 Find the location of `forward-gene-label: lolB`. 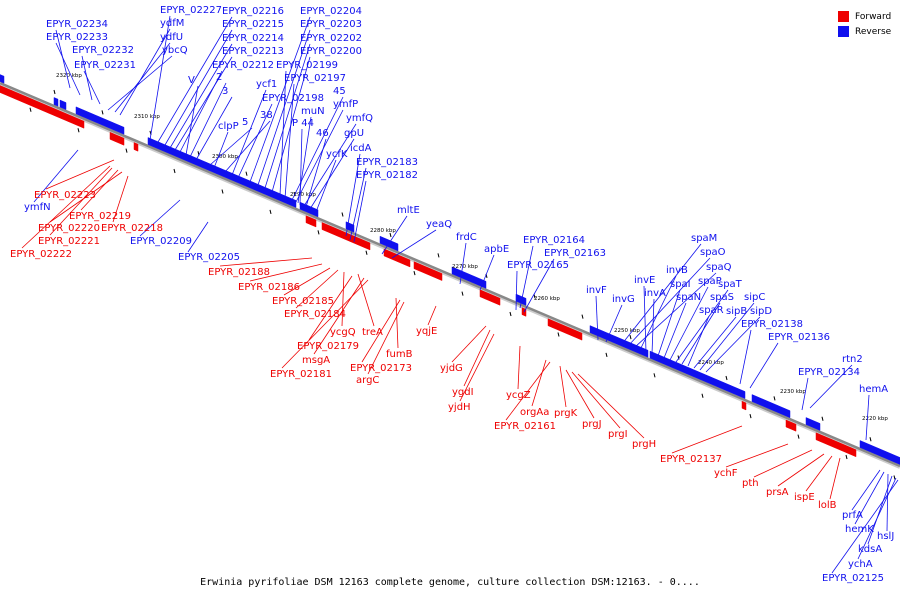

forward-gene-label: lolB is located at coordinates (827, 505).